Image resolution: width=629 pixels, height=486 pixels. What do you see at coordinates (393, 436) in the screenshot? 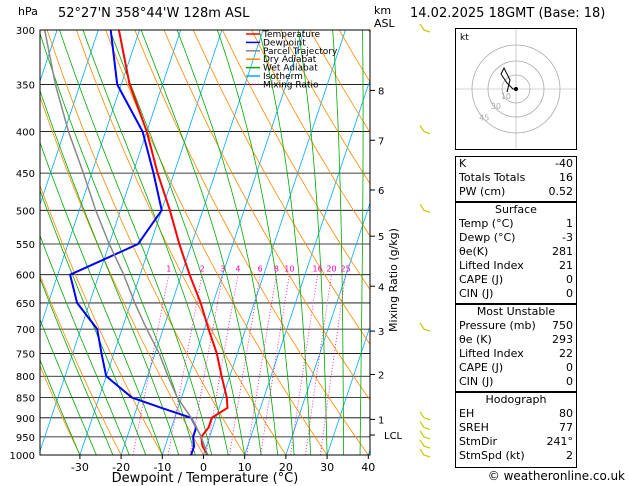
I see `lcl-label: LCL` at bounding box center [393, 436].